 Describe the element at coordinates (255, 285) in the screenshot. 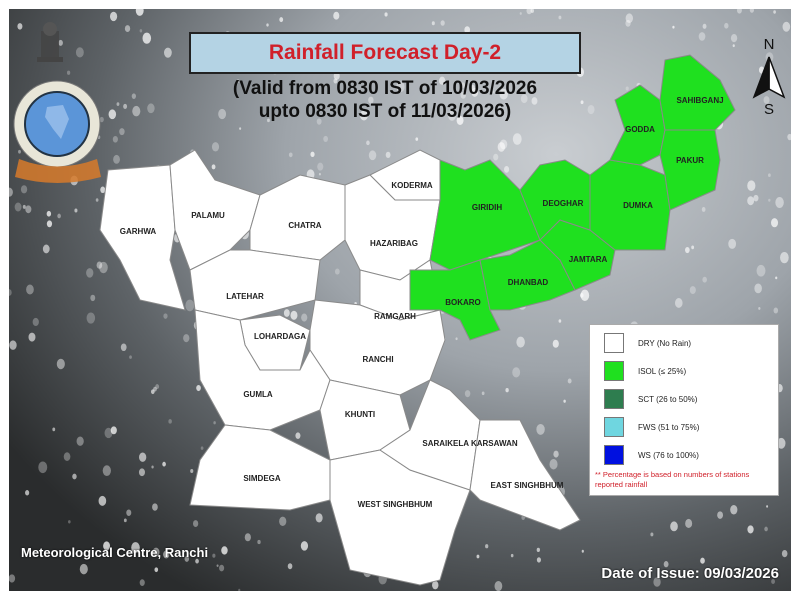

I see `district-latehar` at that location.